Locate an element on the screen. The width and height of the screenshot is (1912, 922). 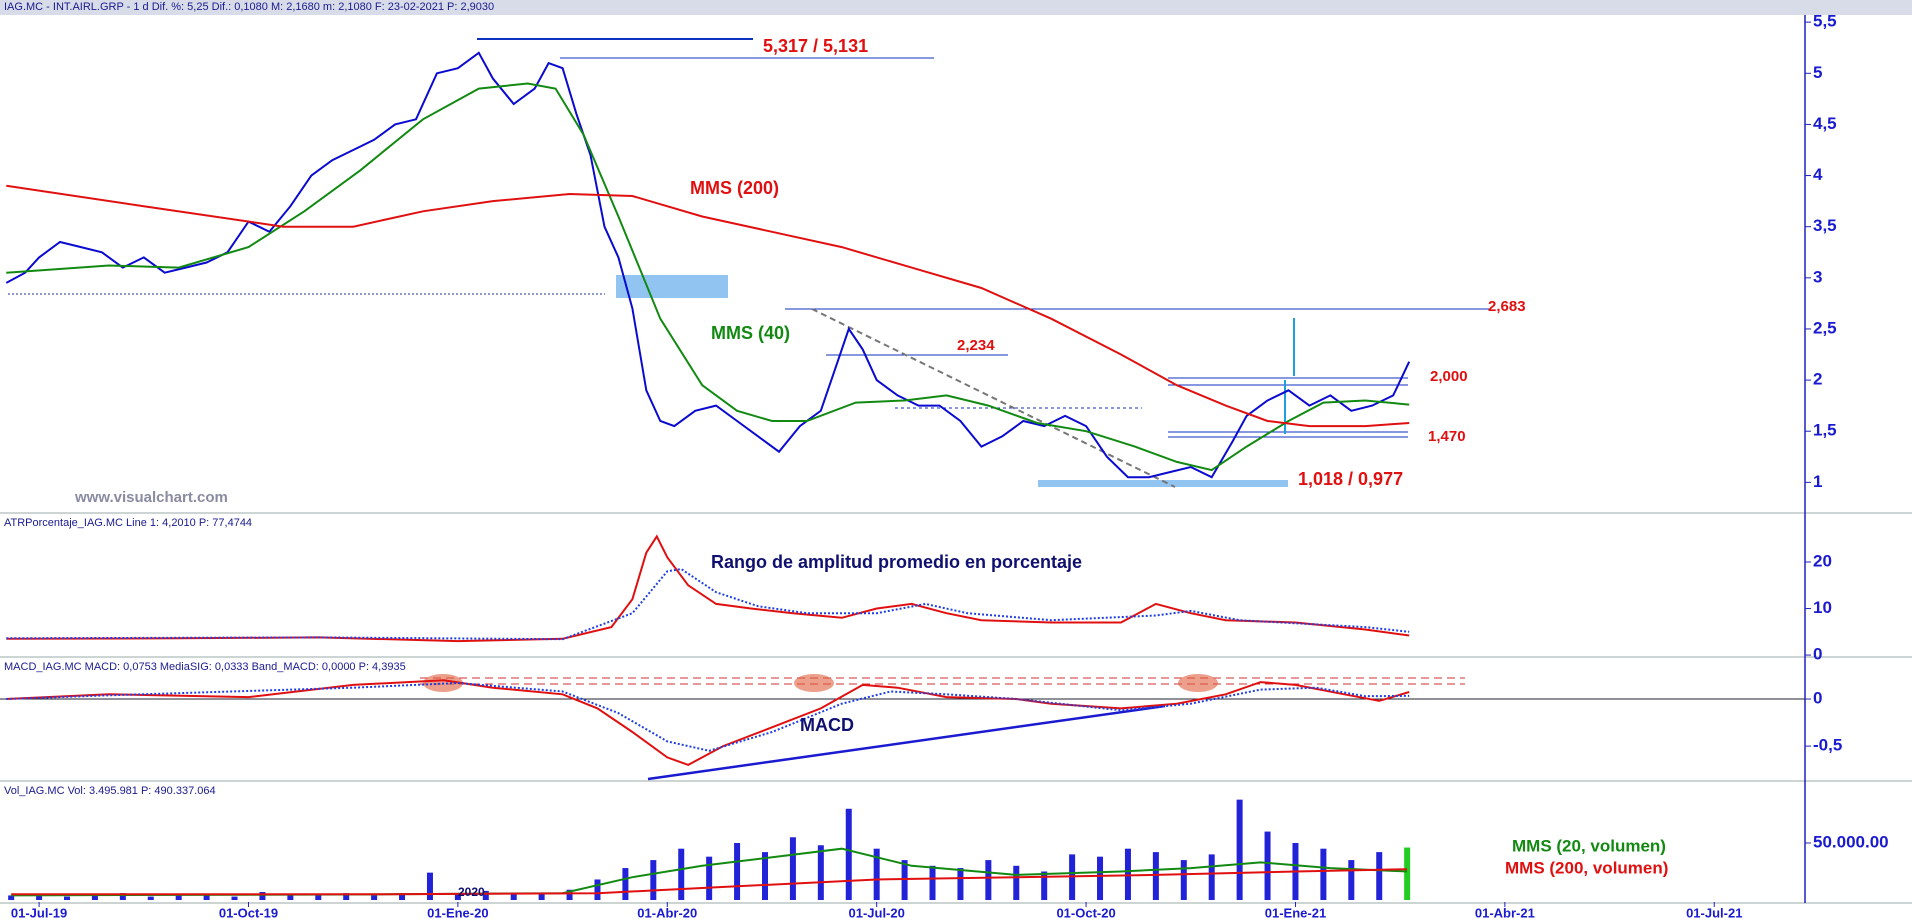
annotation: 2020 is located at coordinates (471, 892).